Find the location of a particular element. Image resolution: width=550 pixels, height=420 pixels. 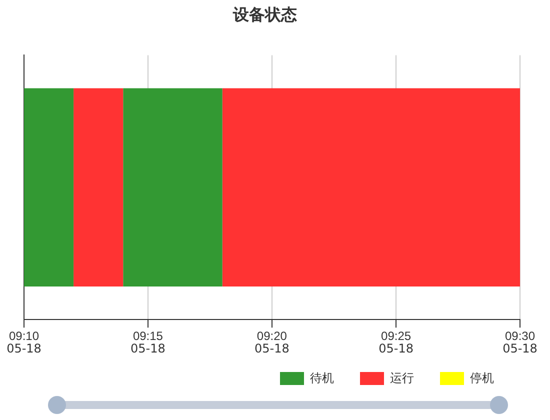

chart-title: 设备状态 is located at coordinates (264, 15).